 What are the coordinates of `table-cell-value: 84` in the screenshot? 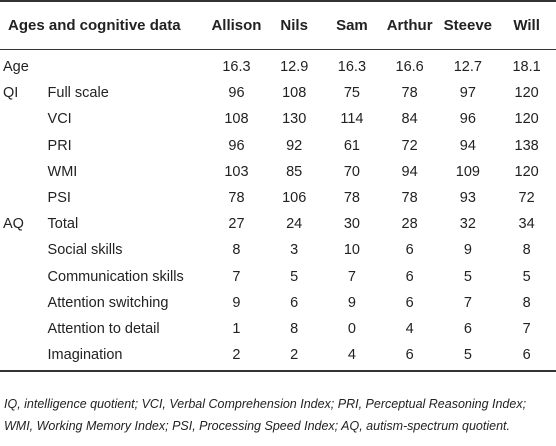 It's located at (409, 119).